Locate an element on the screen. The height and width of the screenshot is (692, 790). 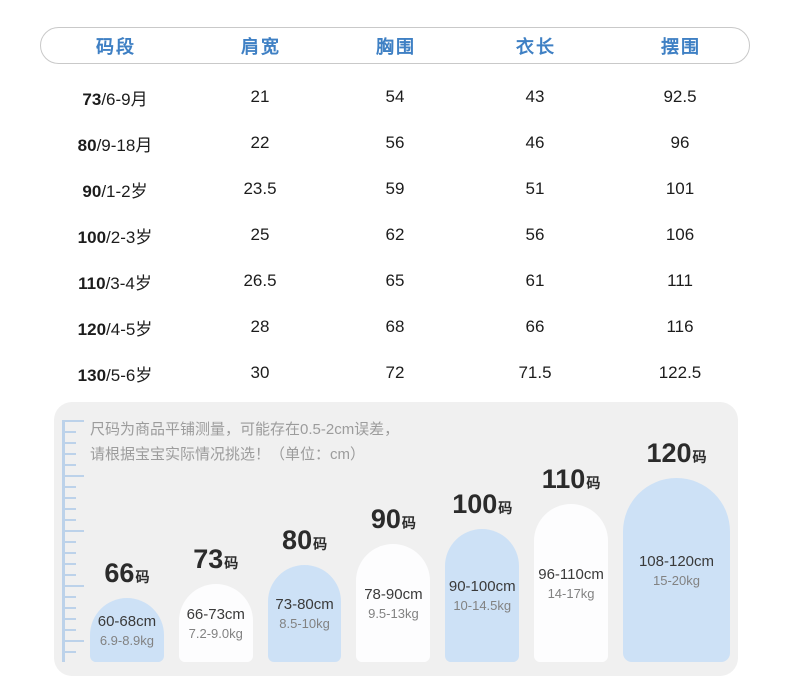
table-header: 码段 肩宽 胸围 衣长 摆围 is located at coordinates (395, 45).